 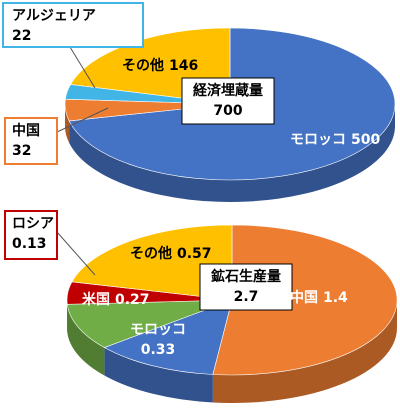 I want to click on slice-name: 米国, so click(x=96, y=299).